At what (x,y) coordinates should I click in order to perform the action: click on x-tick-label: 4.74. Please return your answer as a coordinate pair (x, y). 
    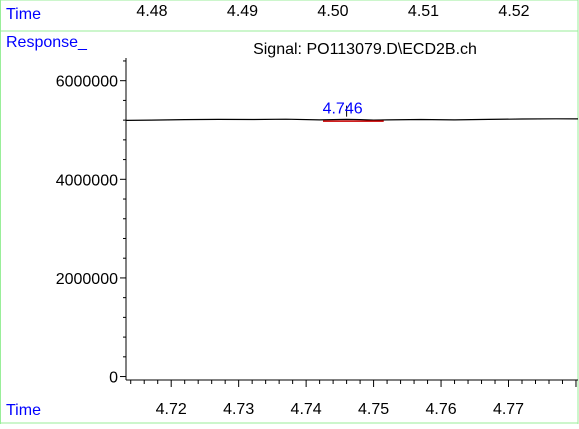
    Looking at the image, I should click on (306, 409).